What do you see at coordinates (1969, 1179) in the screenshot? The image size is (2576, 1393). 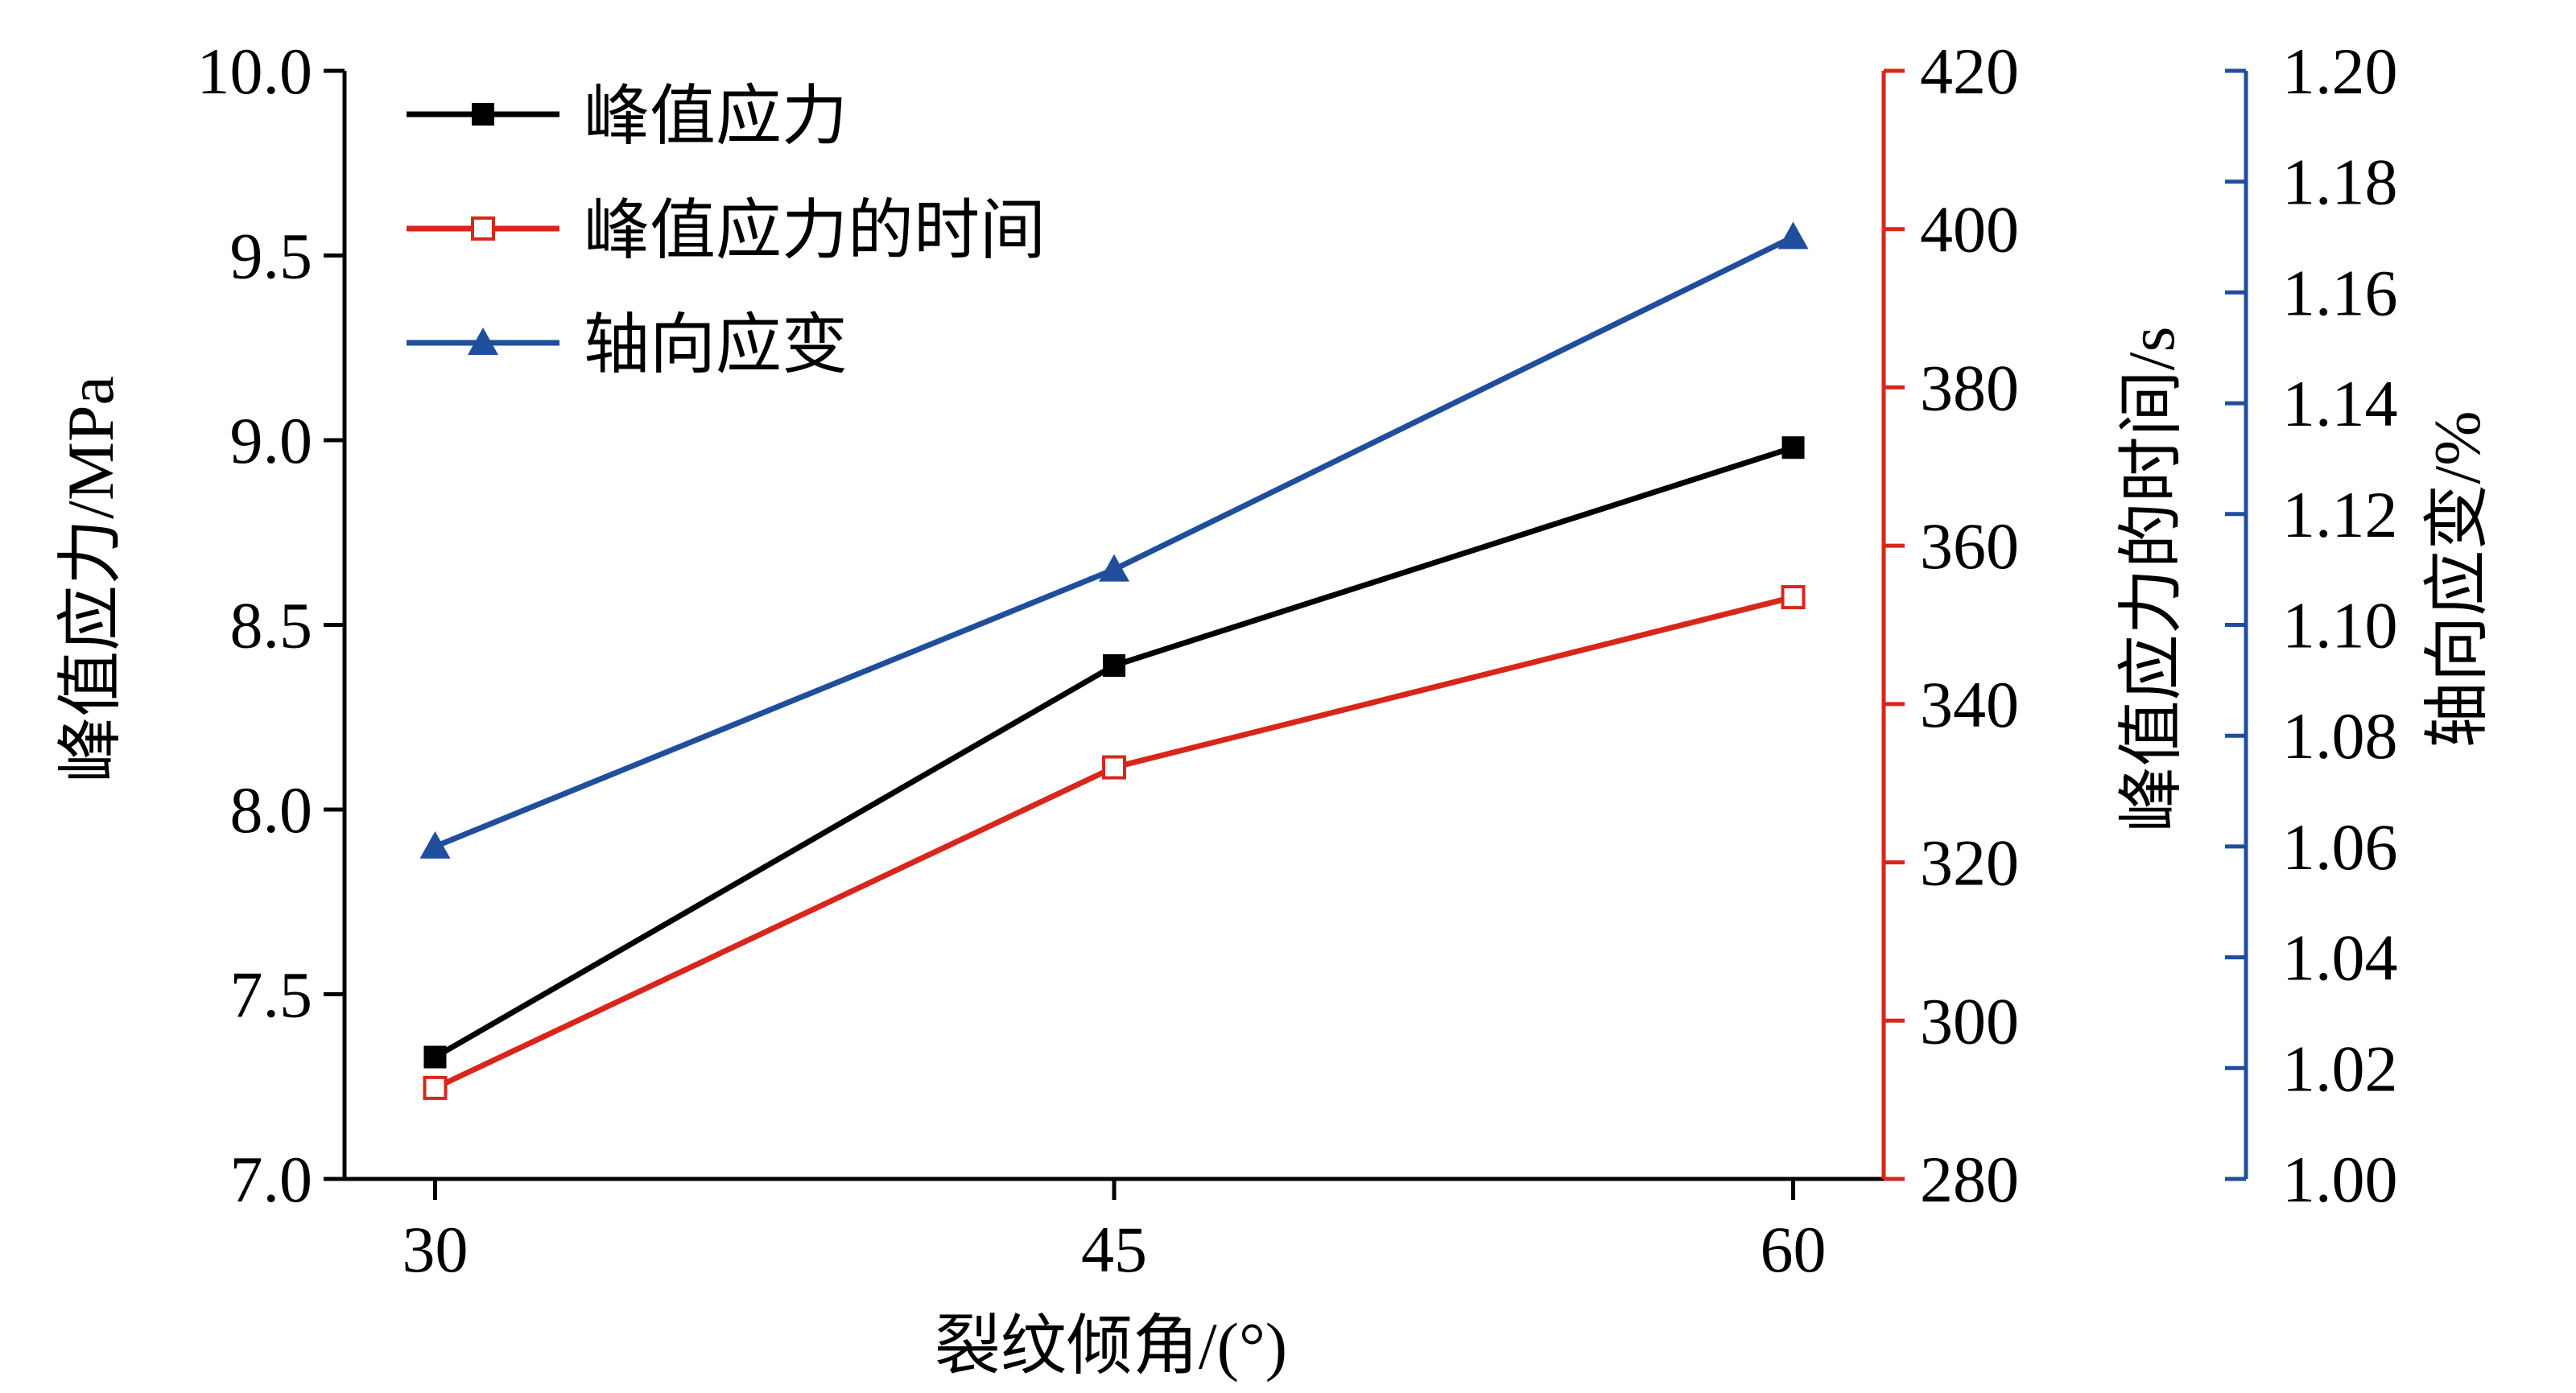 I see `right1-axis-tick-label: 280` at bounding box center [1969, 1179].